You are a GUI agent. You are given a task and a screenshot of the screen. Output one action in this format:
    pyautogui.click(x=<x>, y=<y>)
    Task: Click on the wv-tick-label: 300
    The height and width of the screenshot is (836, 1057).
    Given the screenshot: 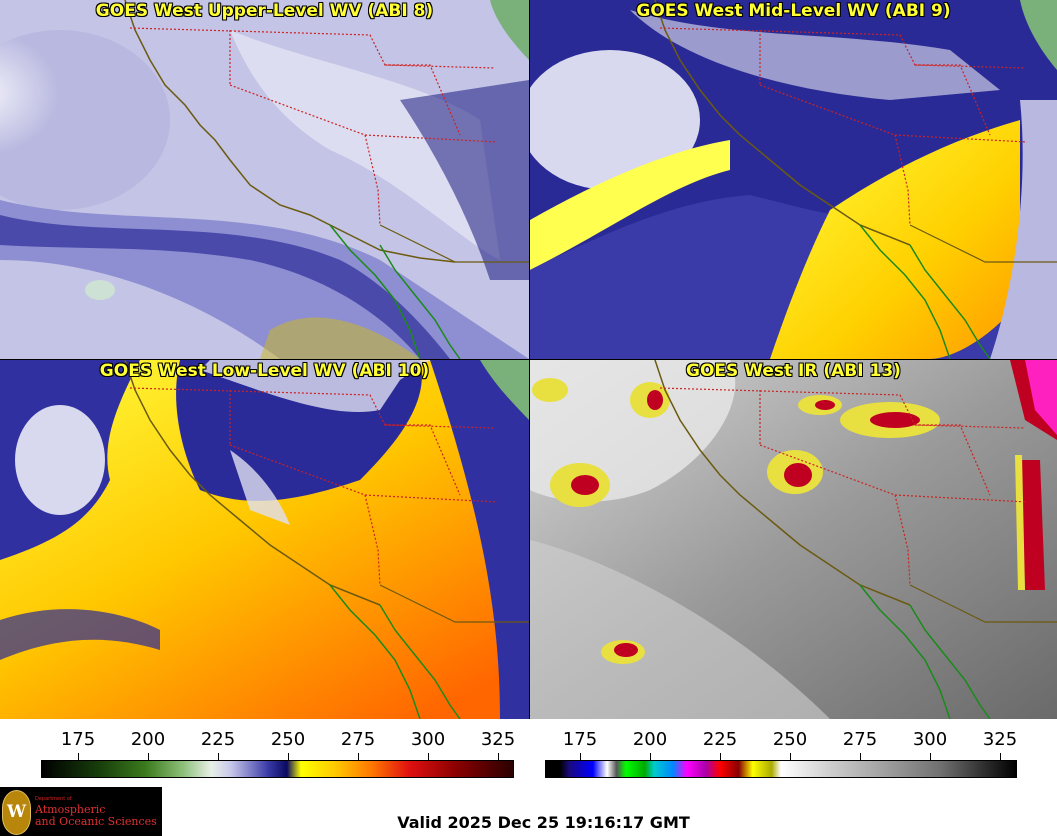 What is the action you would take?
    pyautogui.click(x=428, y=739)
    